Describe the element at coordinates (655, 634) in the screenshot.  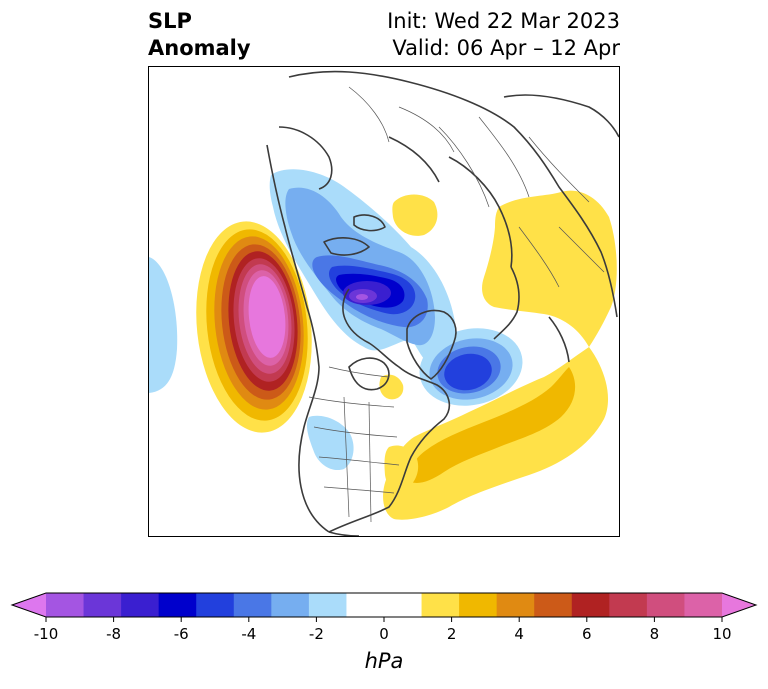
I see `colorbar-tick-label: 8` at that location.